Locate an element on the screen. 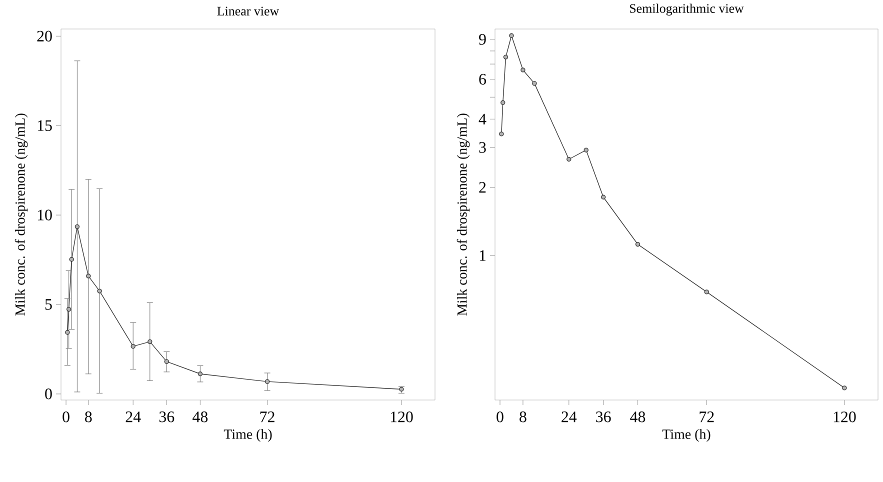 This screenshot has height=482, width=883. chart-title: Linear view is located at coordinates (248, 11).